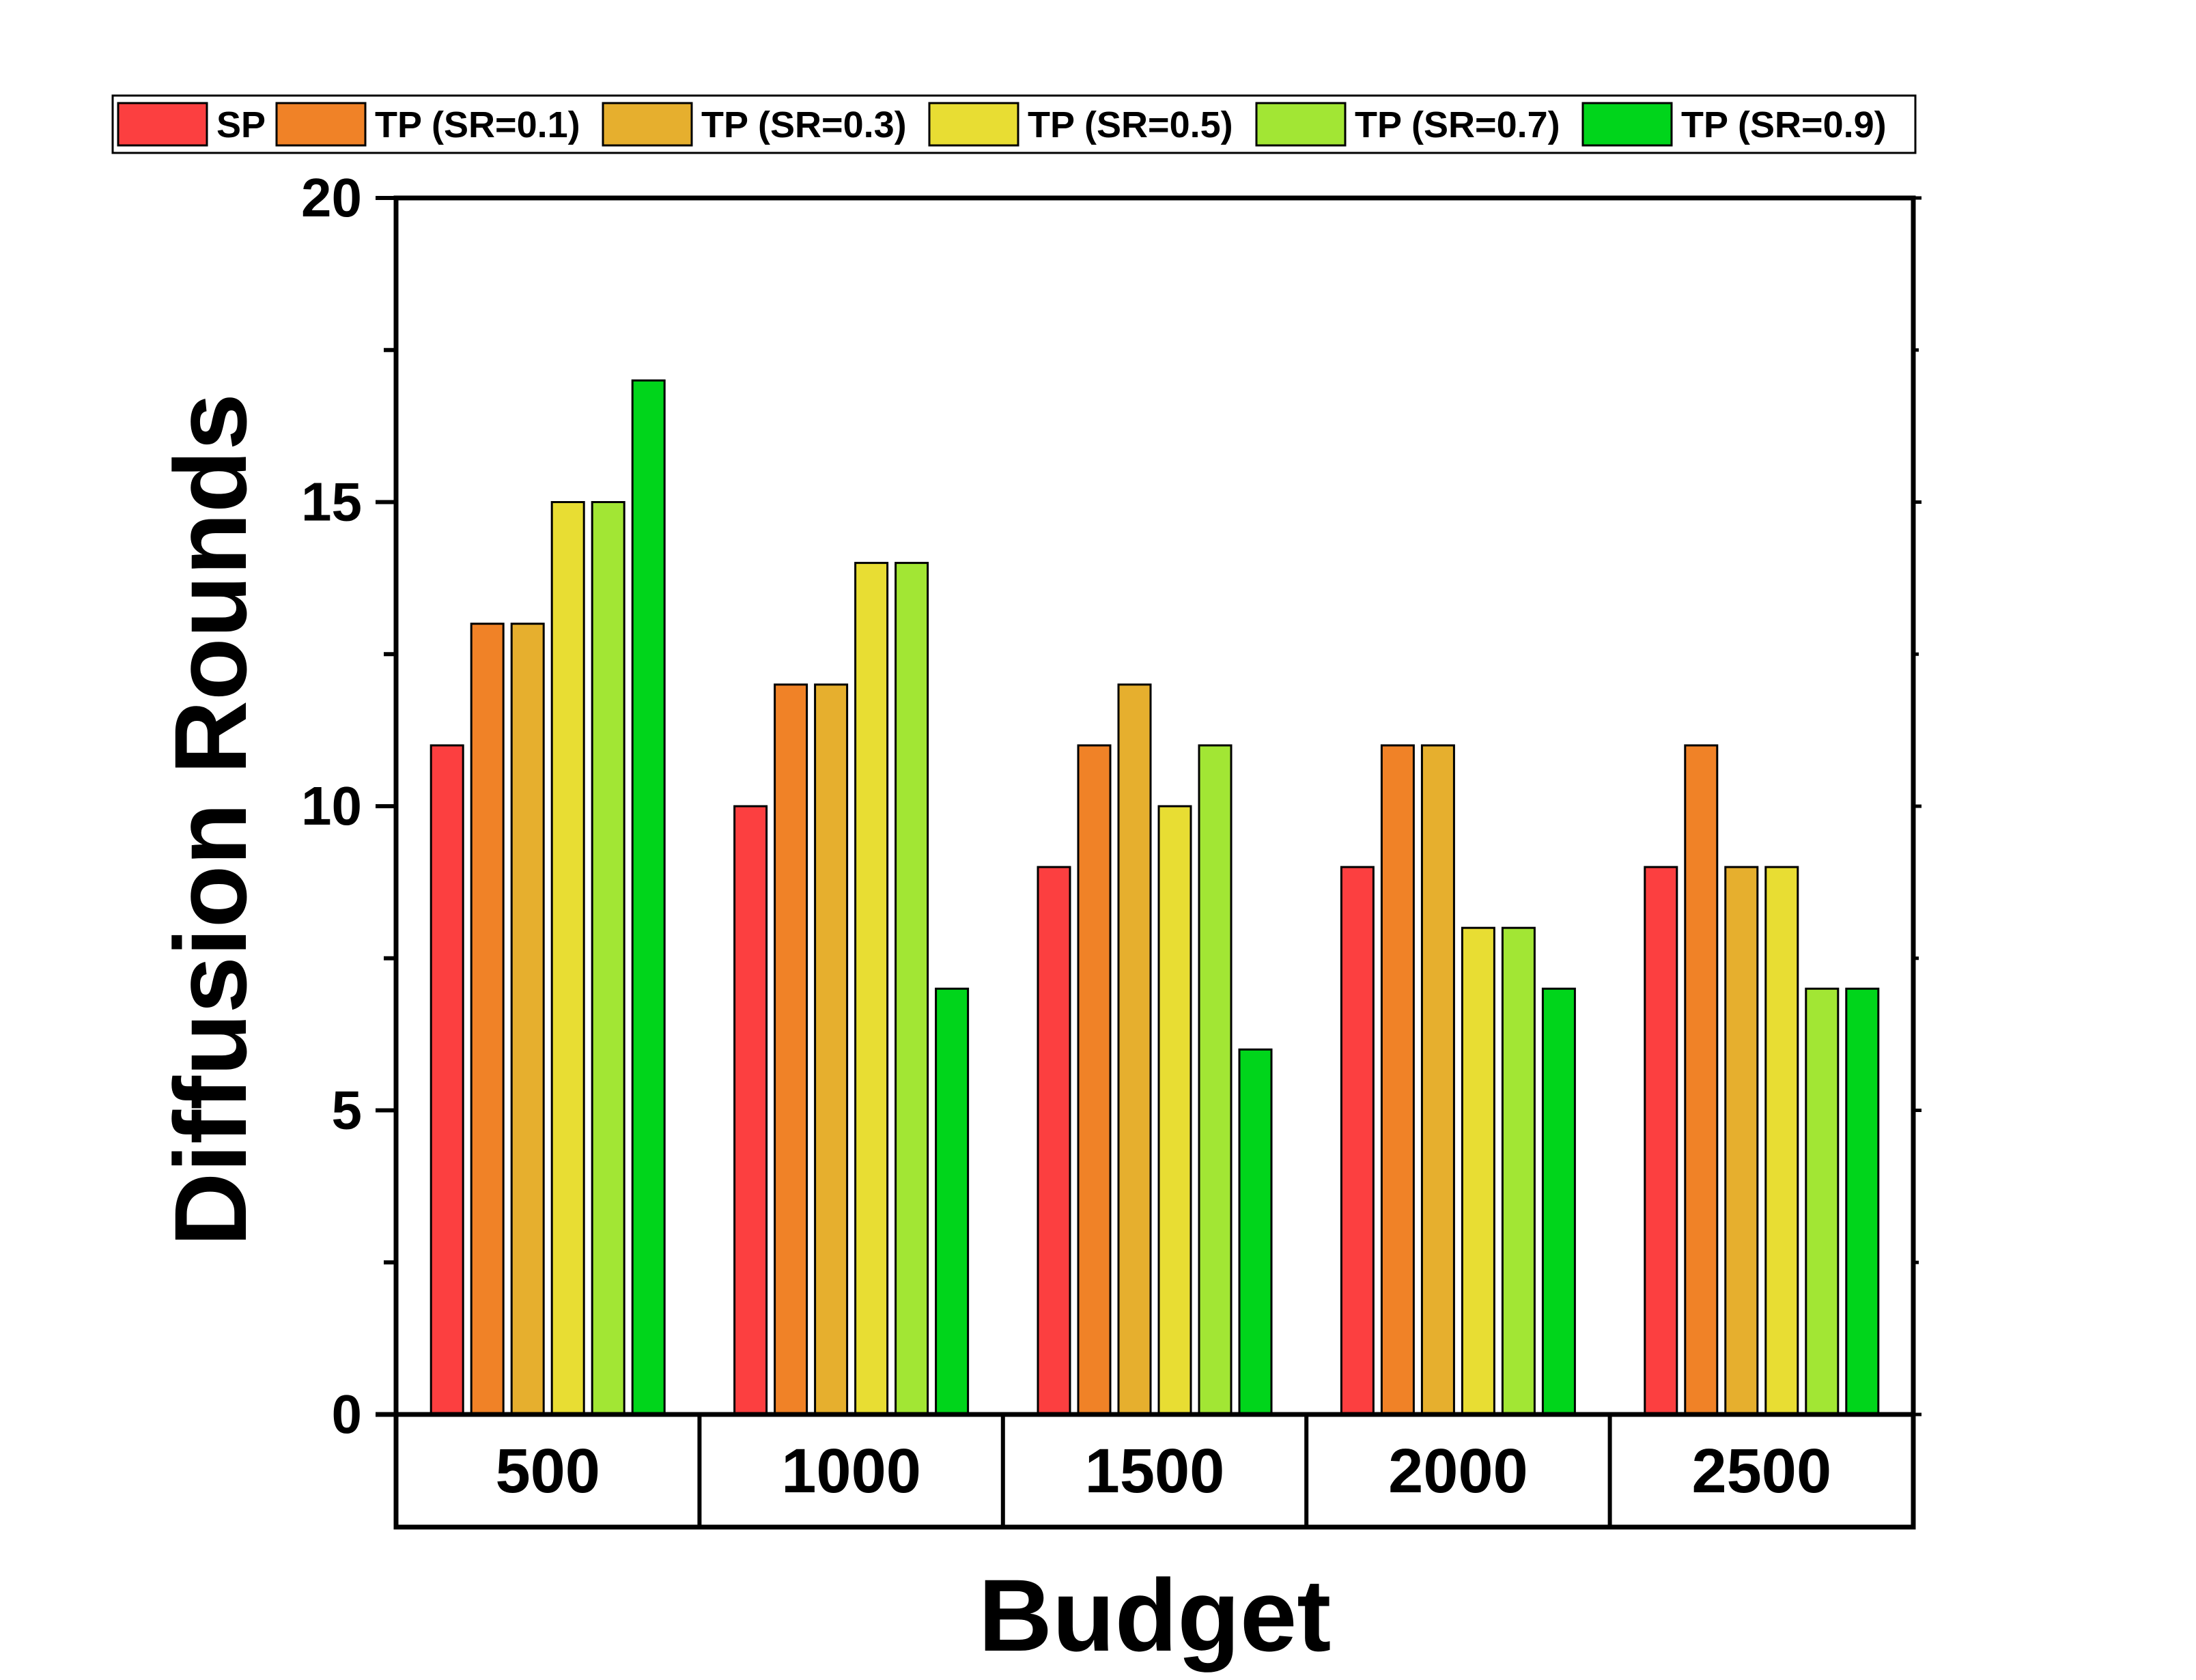 This screenshot has height=1680, width=2196. Describe the element at coordinates (1130, 124) in the screenshot. I see `legend-label: TP (SR=0.5)` at that location.